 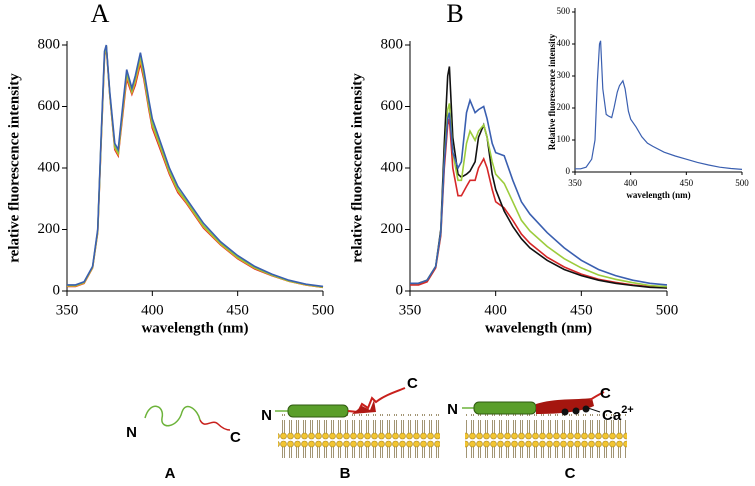 What do you see at coordinates (170, 473) in the screenshot?
I see `panel-label: A` at bounding box center [170, 473].